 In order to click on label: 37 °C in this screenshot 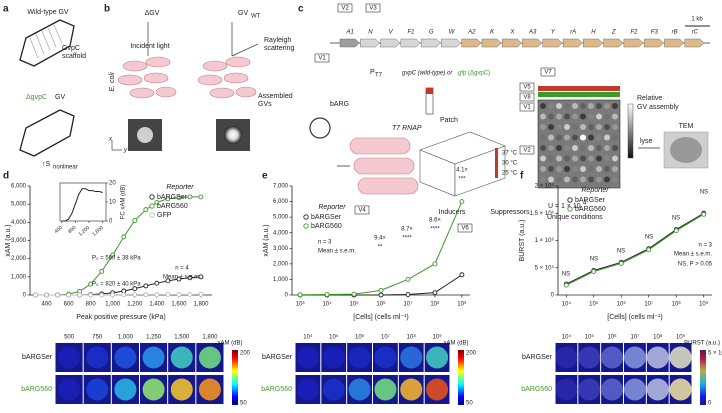, I will do `click(510, 154)`.